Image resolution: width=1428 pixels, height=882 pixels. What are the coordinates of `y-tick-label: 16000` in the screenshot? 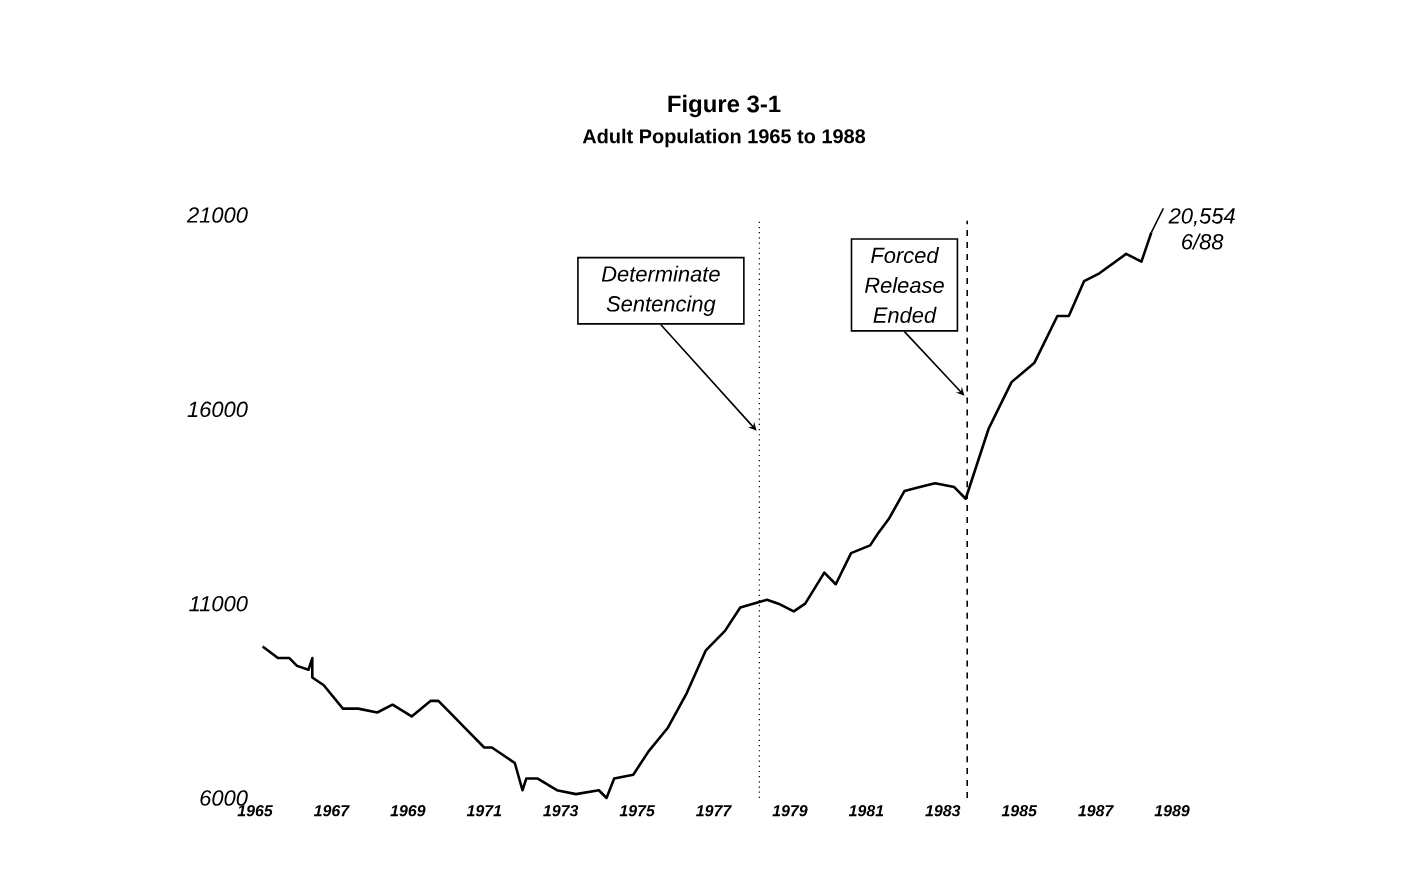 It's located at (217, 409).